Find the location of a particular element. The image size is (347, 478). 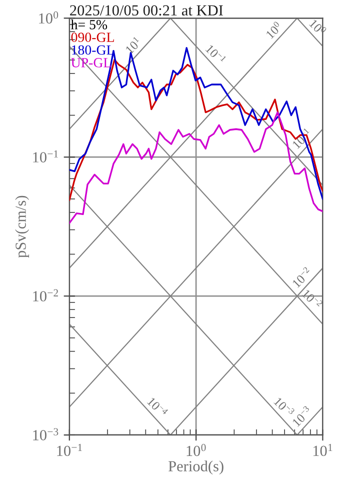

x-tick-label: 10$^{0}$ is located at coordinates (196, 450).